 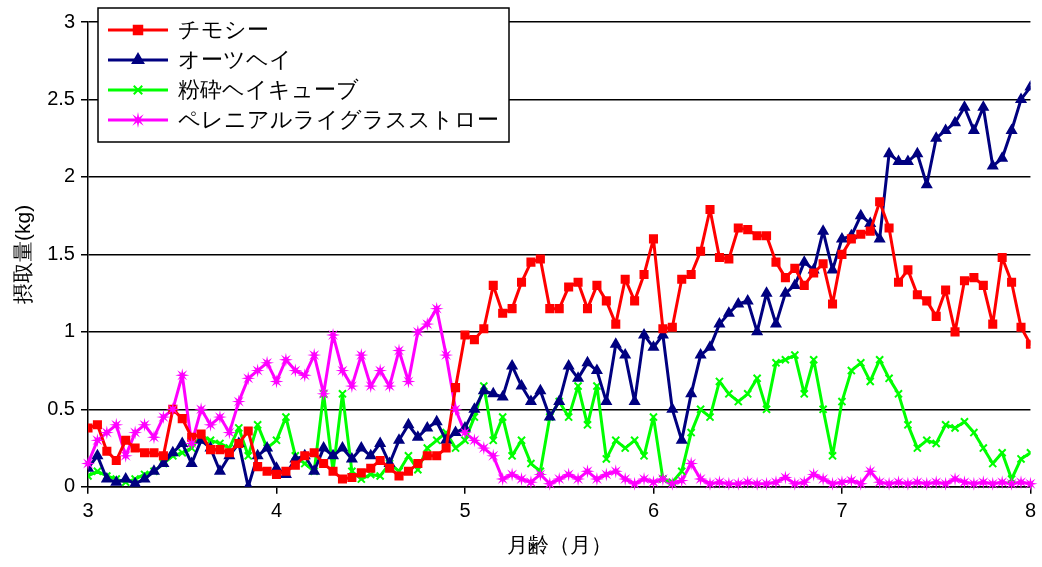 What do you see at coordinates (465, 510) in the screenshot?
I see `x-tick-label: 5` at bounding box center [465, 510].